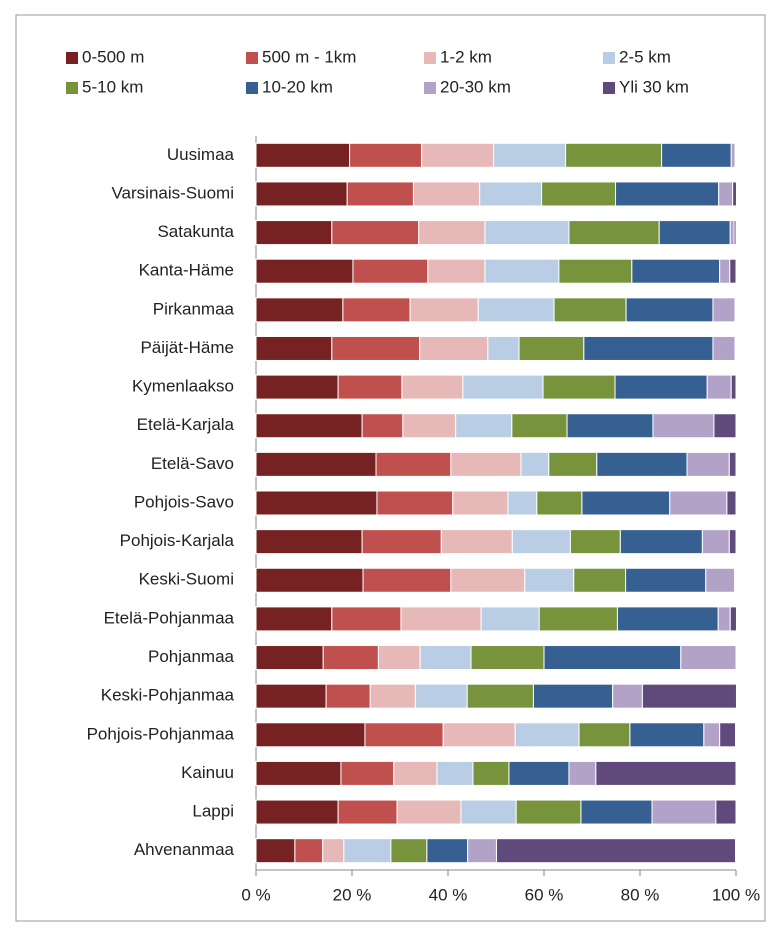  What do you see at coordinates (213, 811) in the screenshot?
I see `y-tick-label: Lappi` at bounding box center [213, 811].